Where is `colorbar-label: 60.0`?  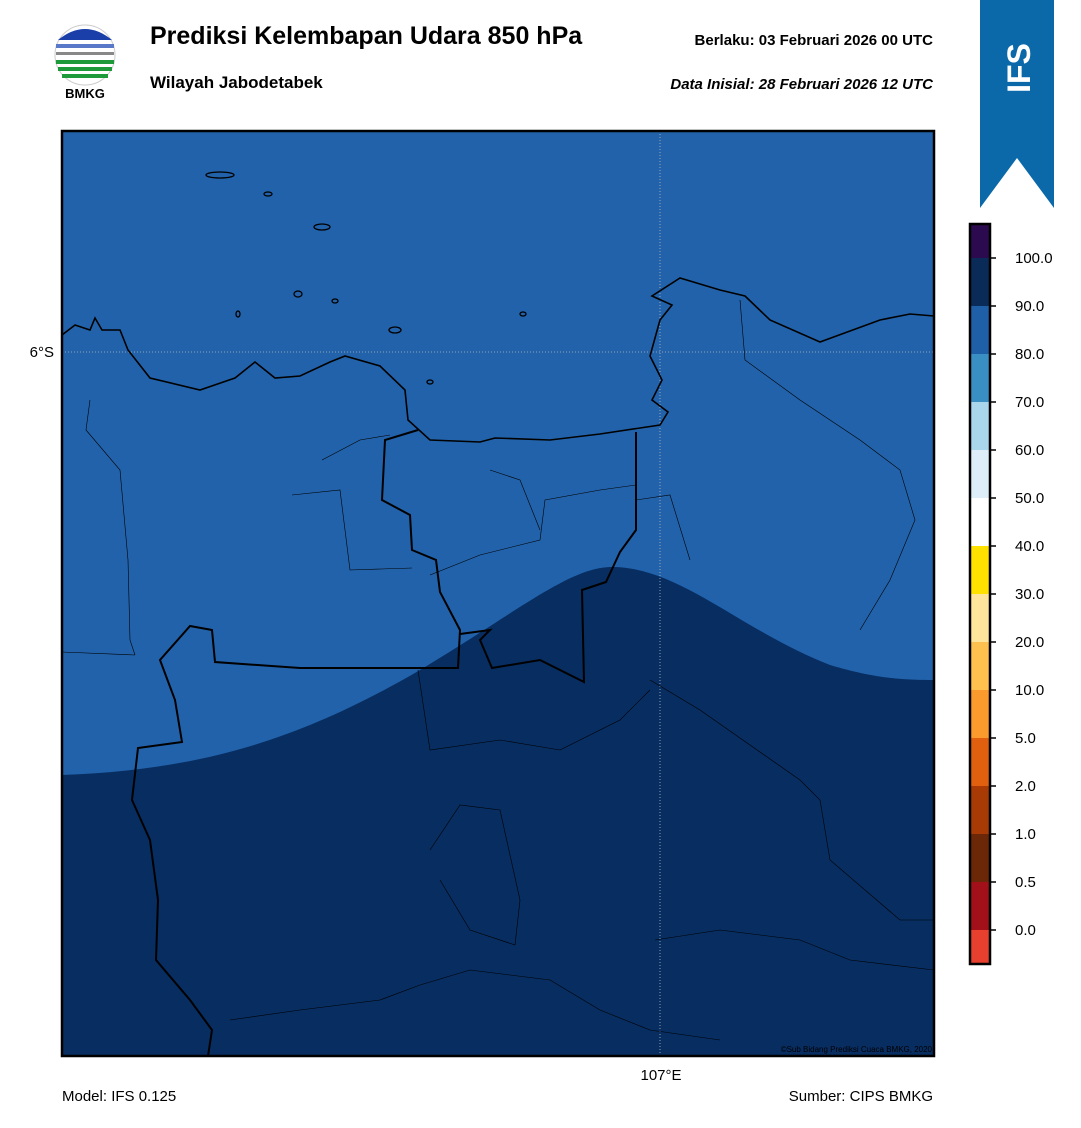 colorbar-label: 60.0 is located at coordinates (1029, 450).